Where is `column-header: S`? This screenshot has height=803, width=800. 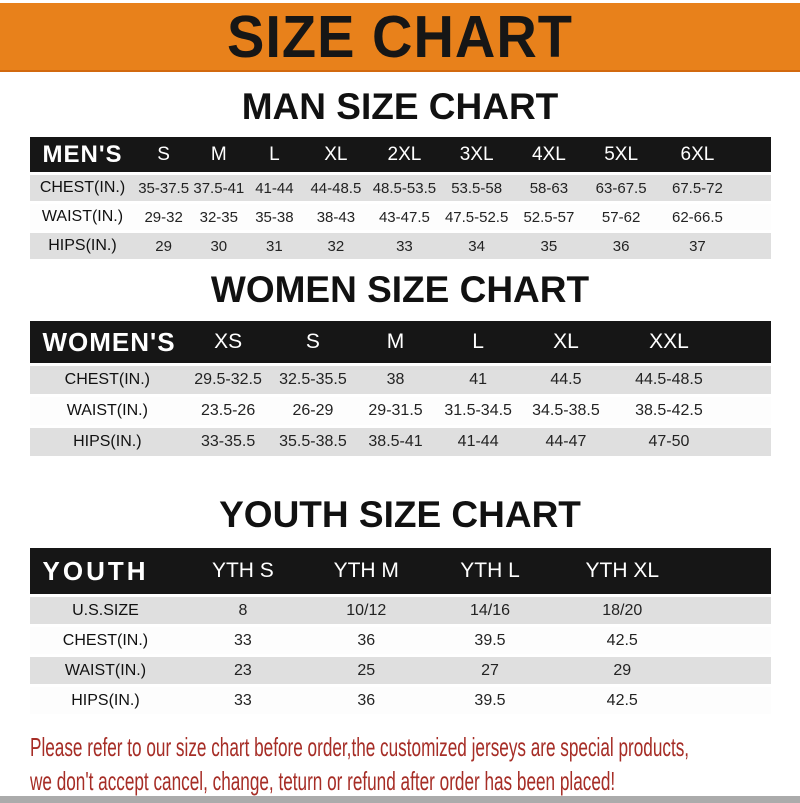 column-header: S is located at coordinates (163, 154).